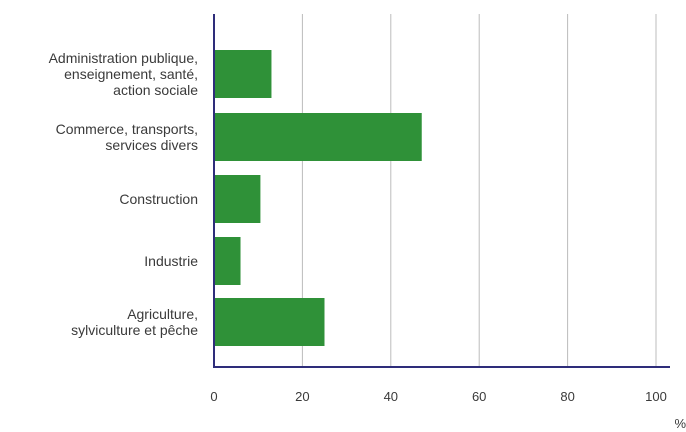 The image size is (686, 432). Describe the element at coordinates (302, 396) in the screenshot. I see `x-tick-label-20: 20` at that location.